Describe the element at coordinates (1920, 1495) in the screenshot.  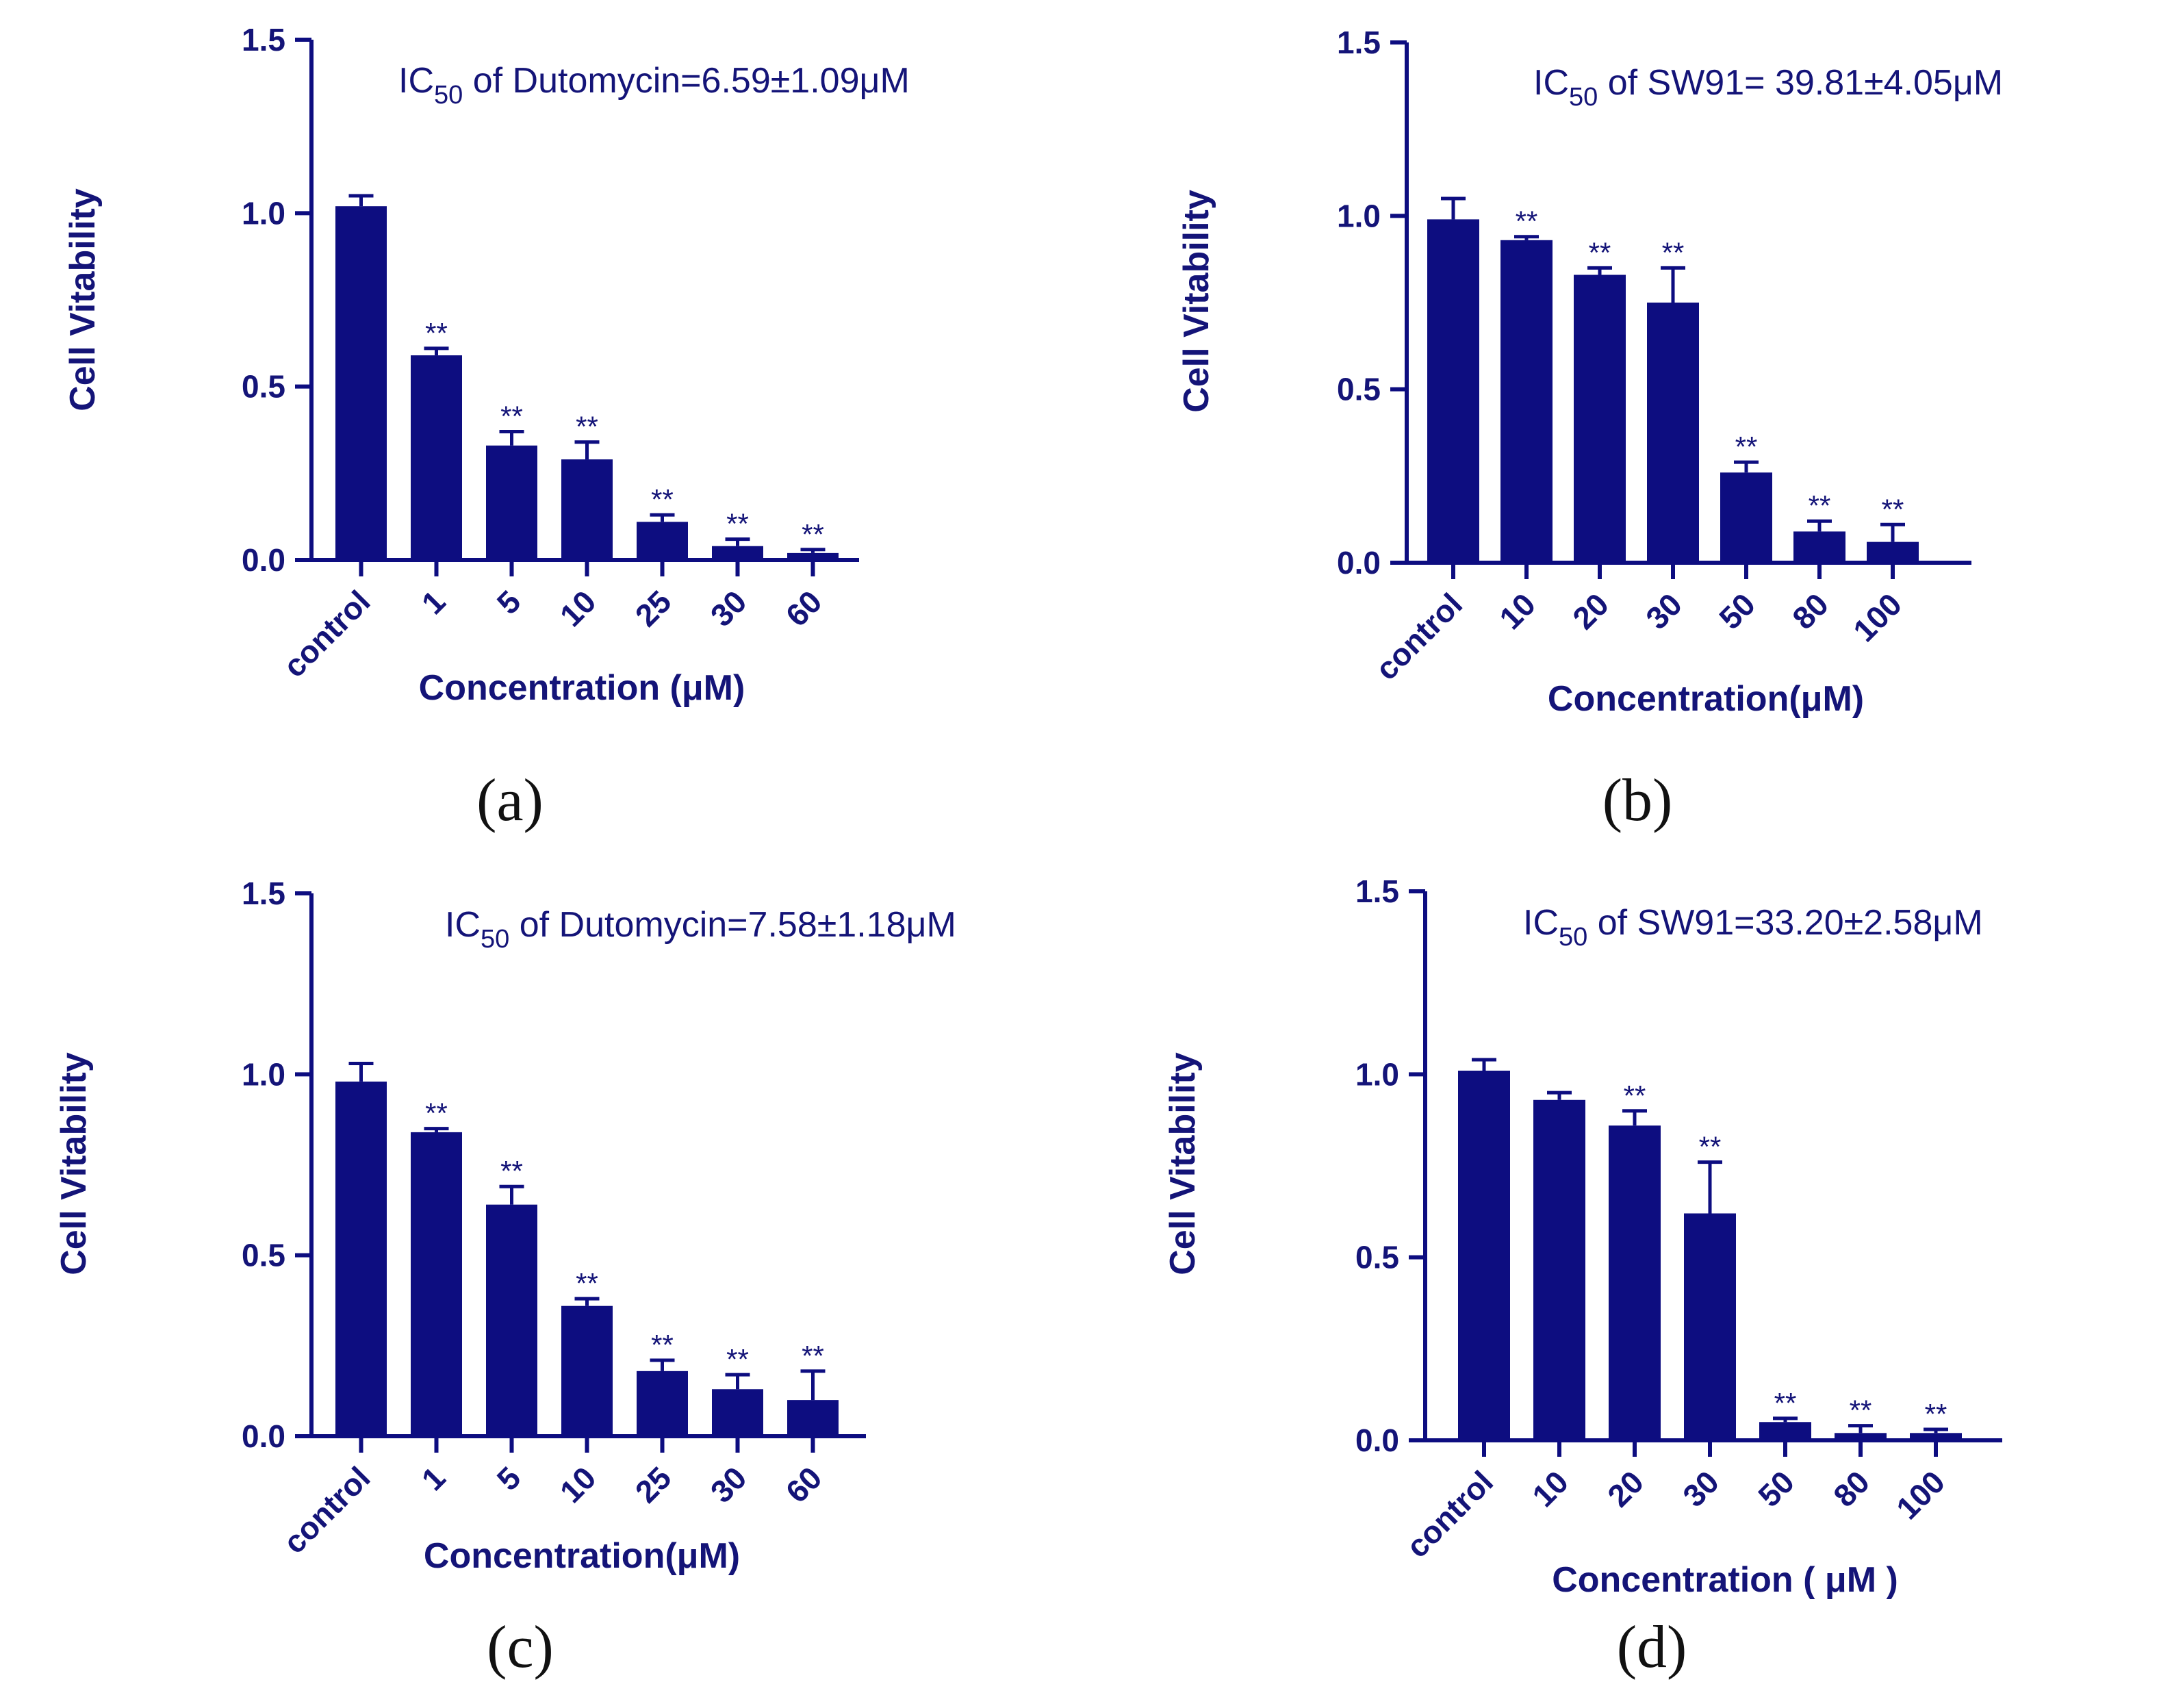
I see `x-tick-label: 100` at that location.